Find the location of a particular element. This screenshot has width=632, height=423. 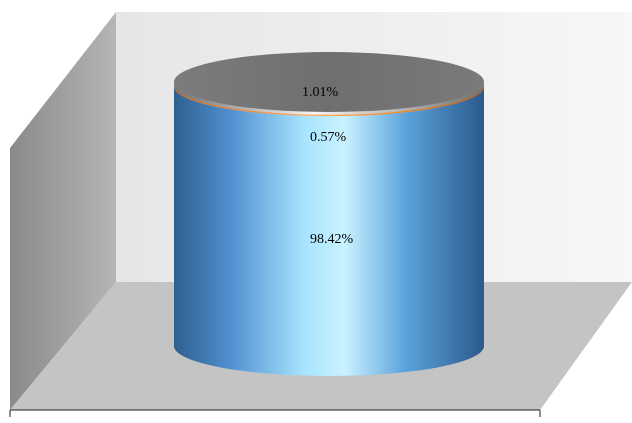

cylinder-top-cap is located at coordinates (329, 82).